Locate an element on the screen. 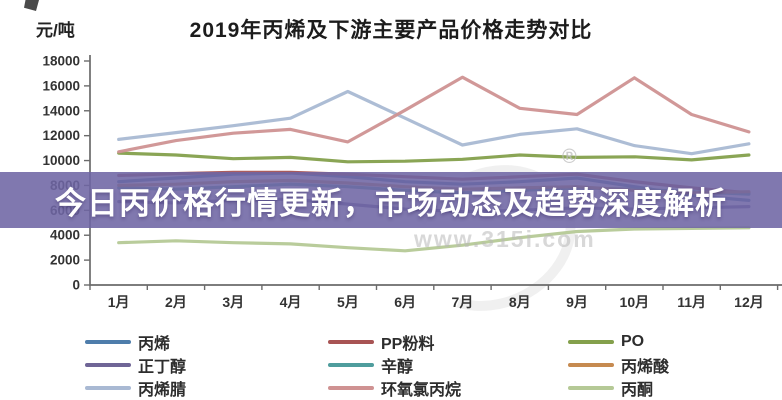 Image resolution: width=782 pixels, height=400 pixels. legend-item-环氧氯丙烷: 环氧氯丙烷 is located at coordinates (394, 387).